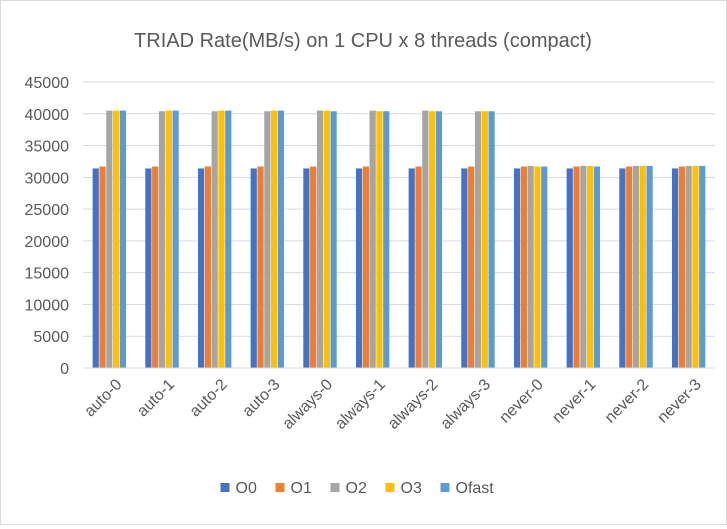 The image size is (727, 529). I want to click on legend-label: O2, so click(356, 488).